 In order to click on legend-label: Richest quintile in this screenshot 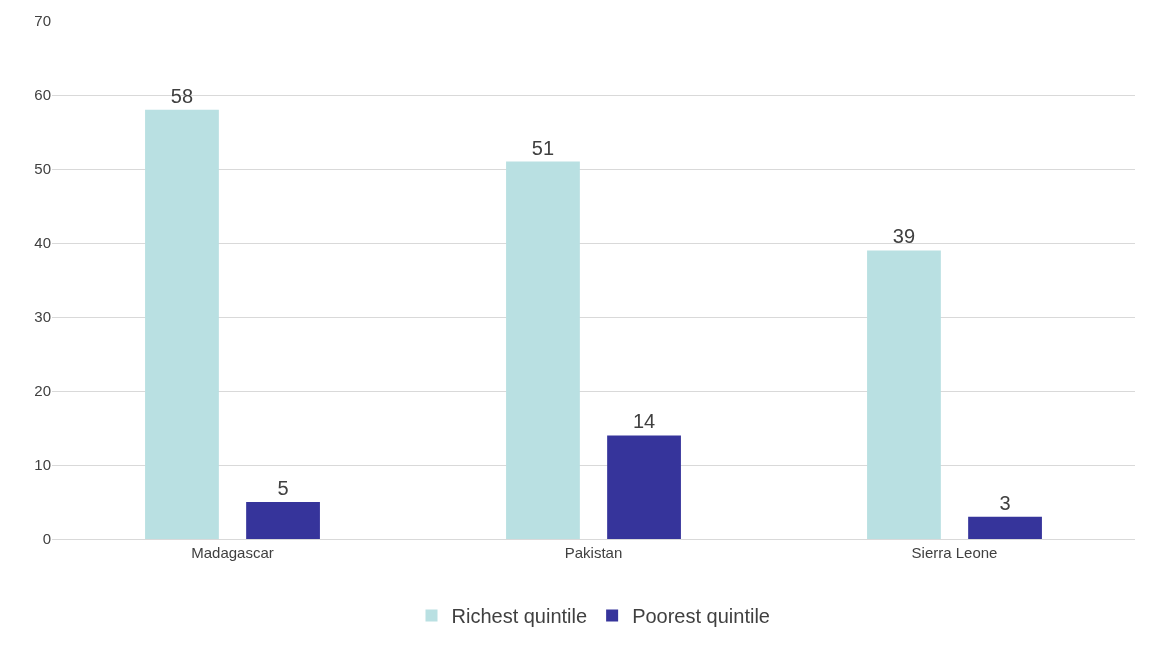, I will do `click(519, 616)`.